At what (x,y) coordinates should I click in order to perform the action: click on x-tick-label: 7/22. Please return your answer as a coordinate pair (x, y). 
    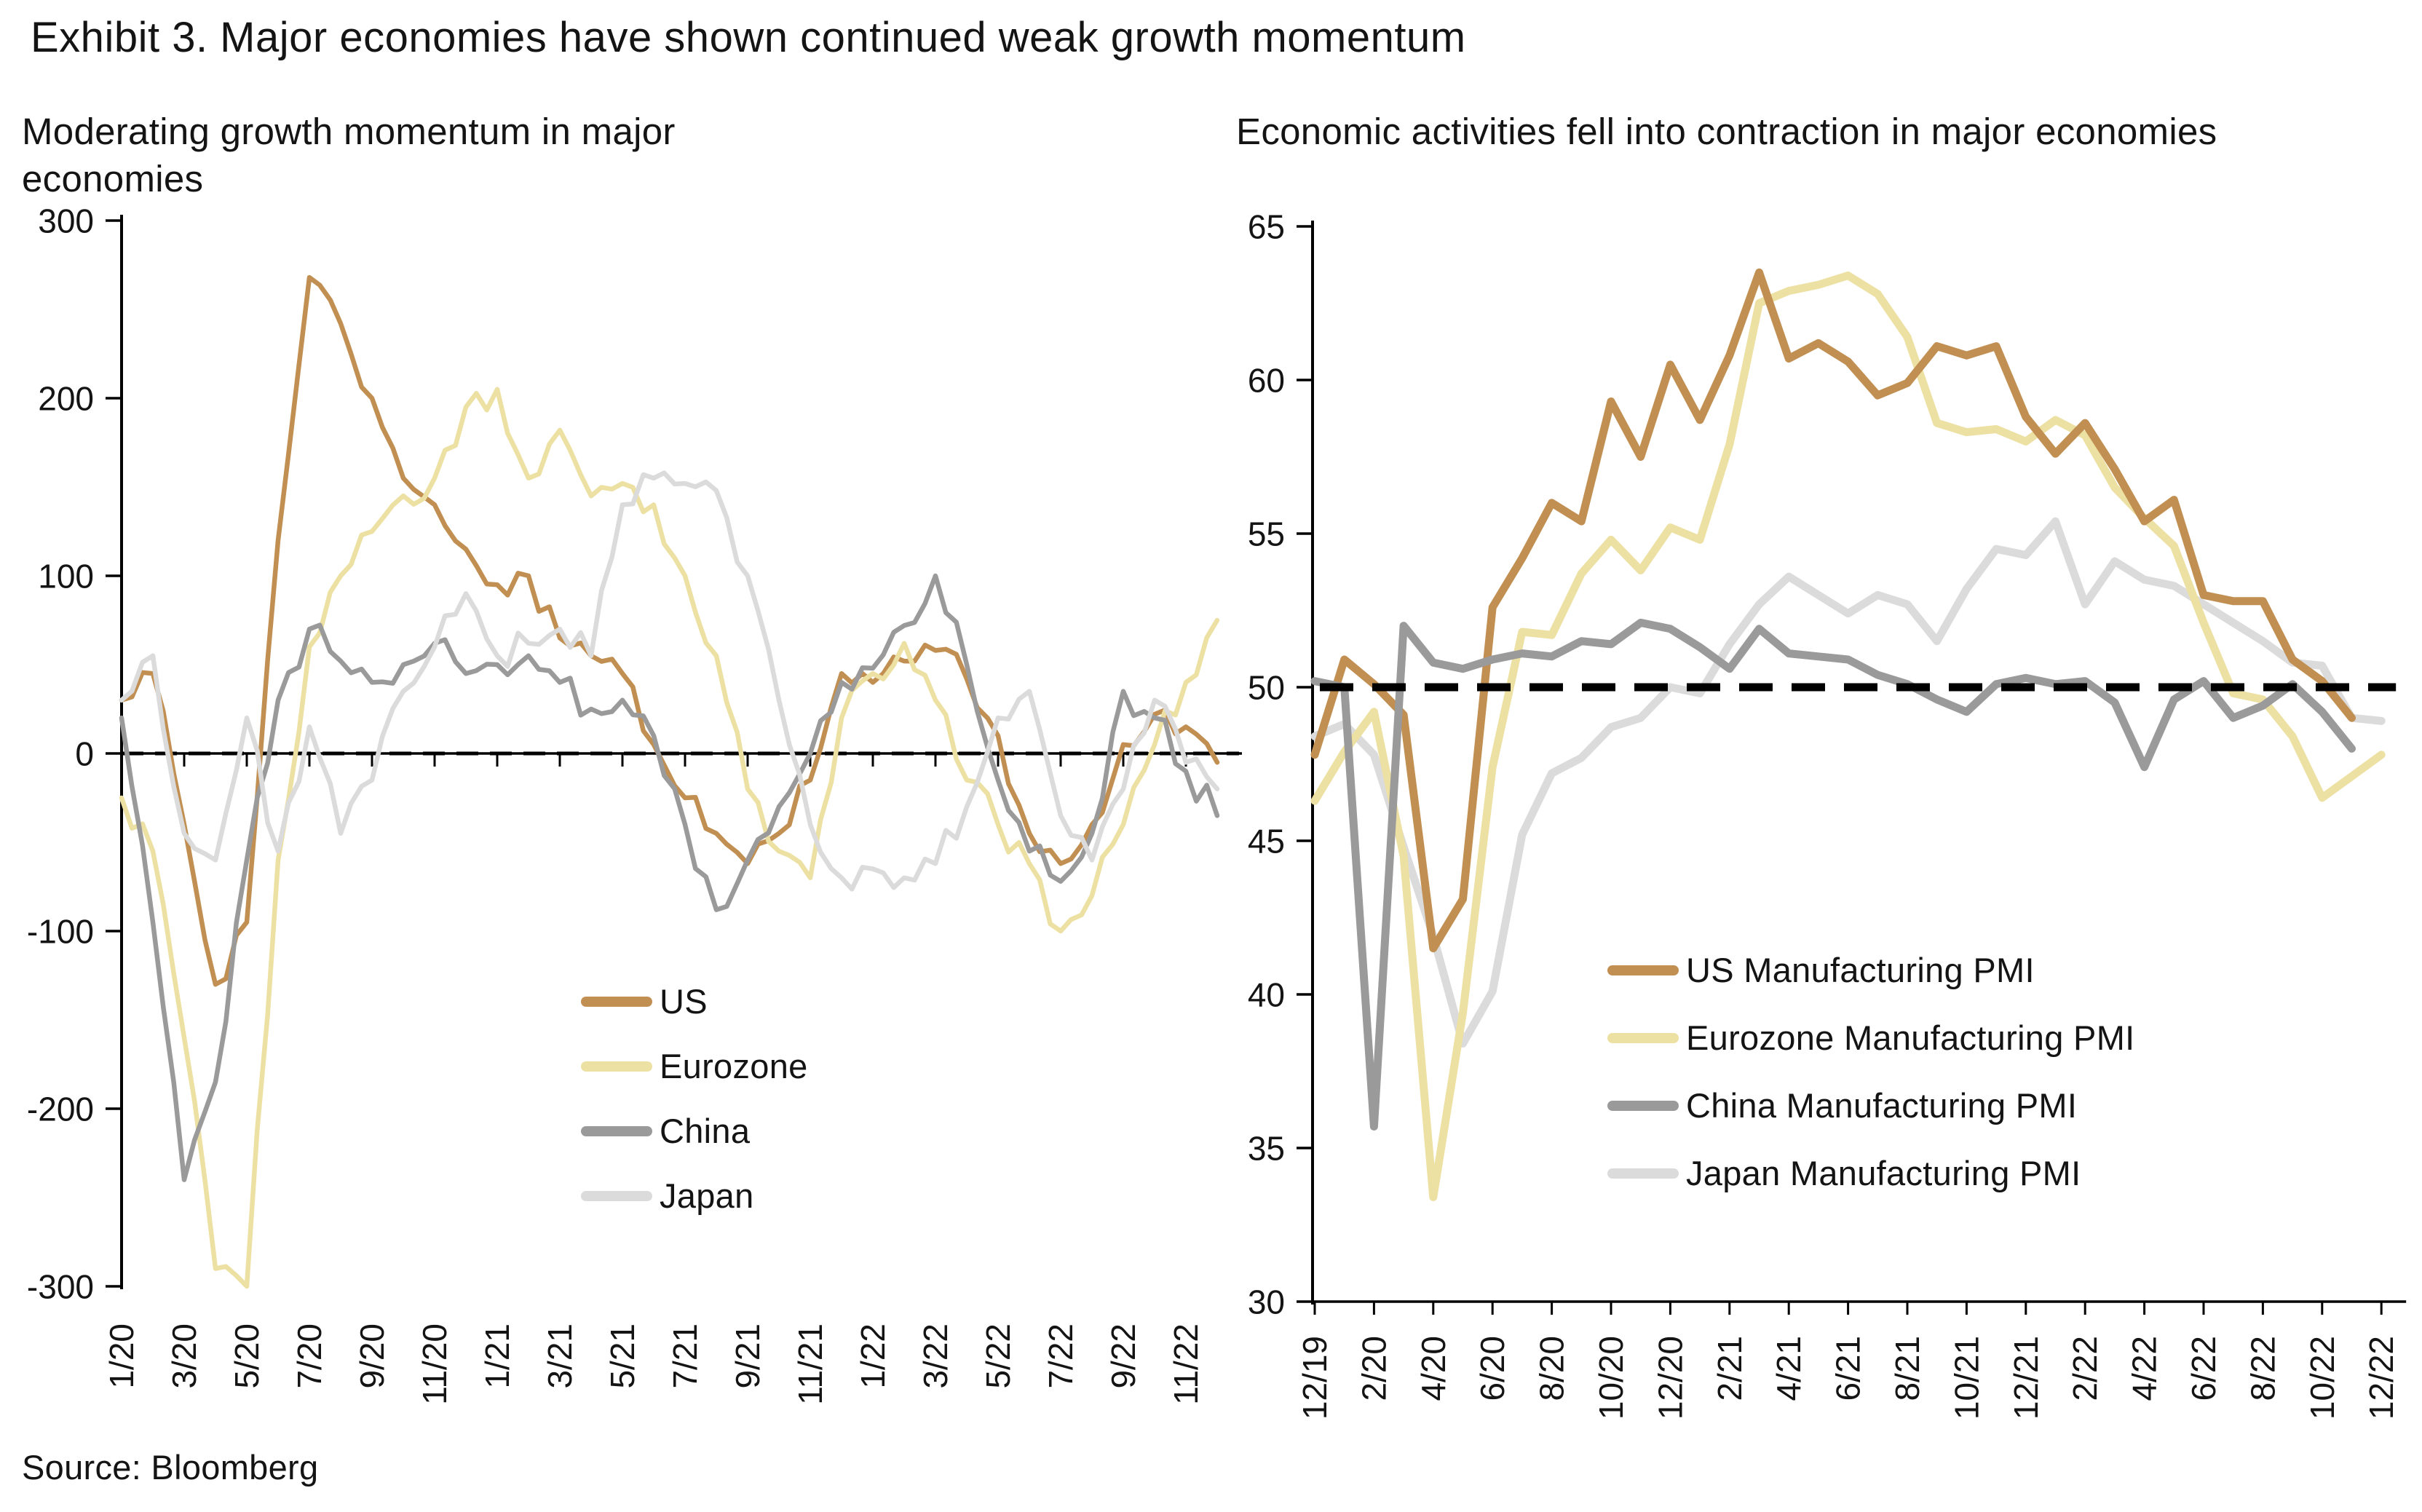
    Looking at the image, I should click on (1061, 1356).